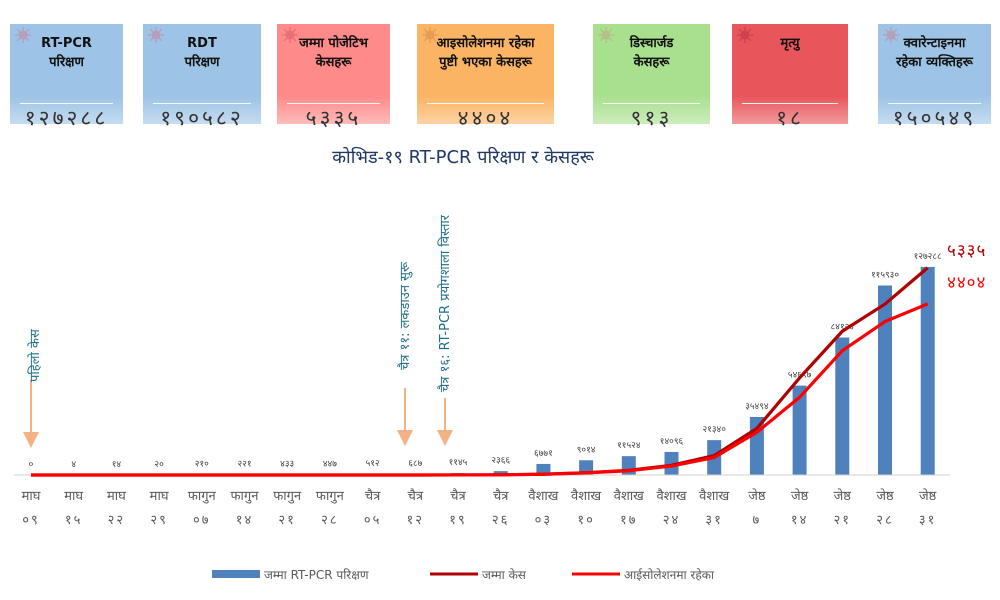 This screenshot has width=1000, height=600. Describe the element at coordinates (373, 496) in the screenshot. I see `x-tick-month-8: चैत्र` at that location.